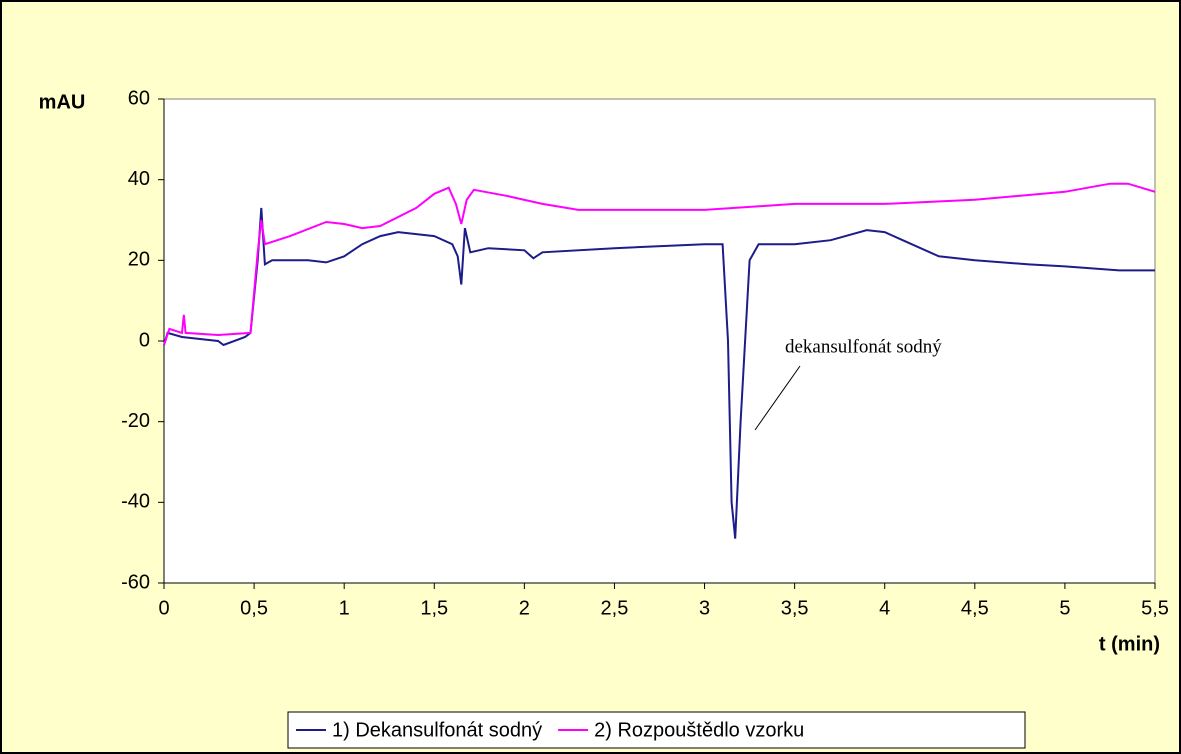  What do you see at coordinates (884, 608) in the screenshot?
I see `x-tick-label: 4` at bounding box center [884, 608].